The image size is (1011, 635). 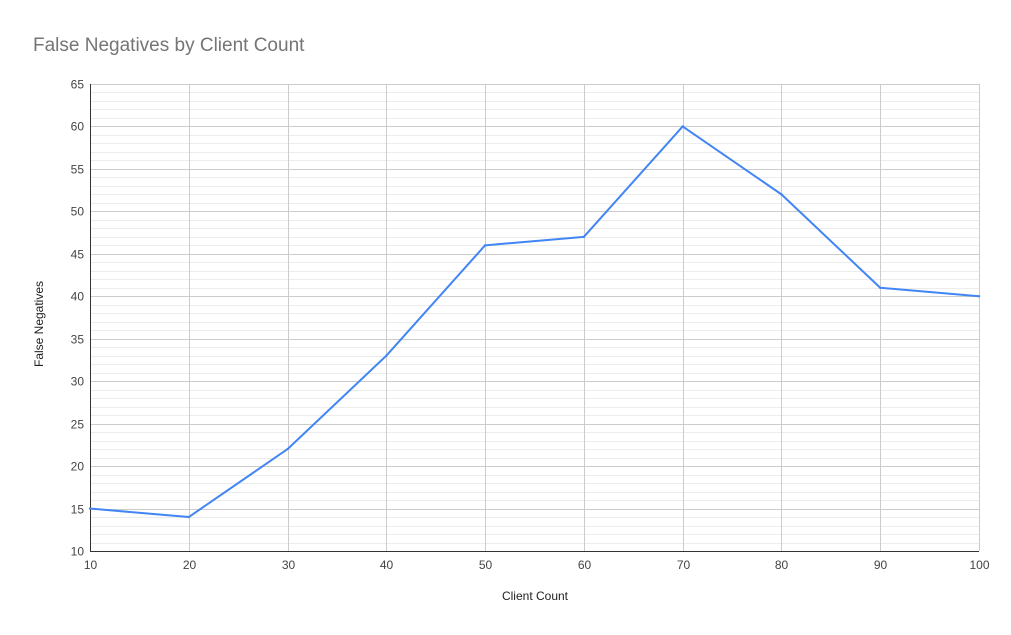 I want to click on y-tick-label: 55, so click(x=78, y=170).